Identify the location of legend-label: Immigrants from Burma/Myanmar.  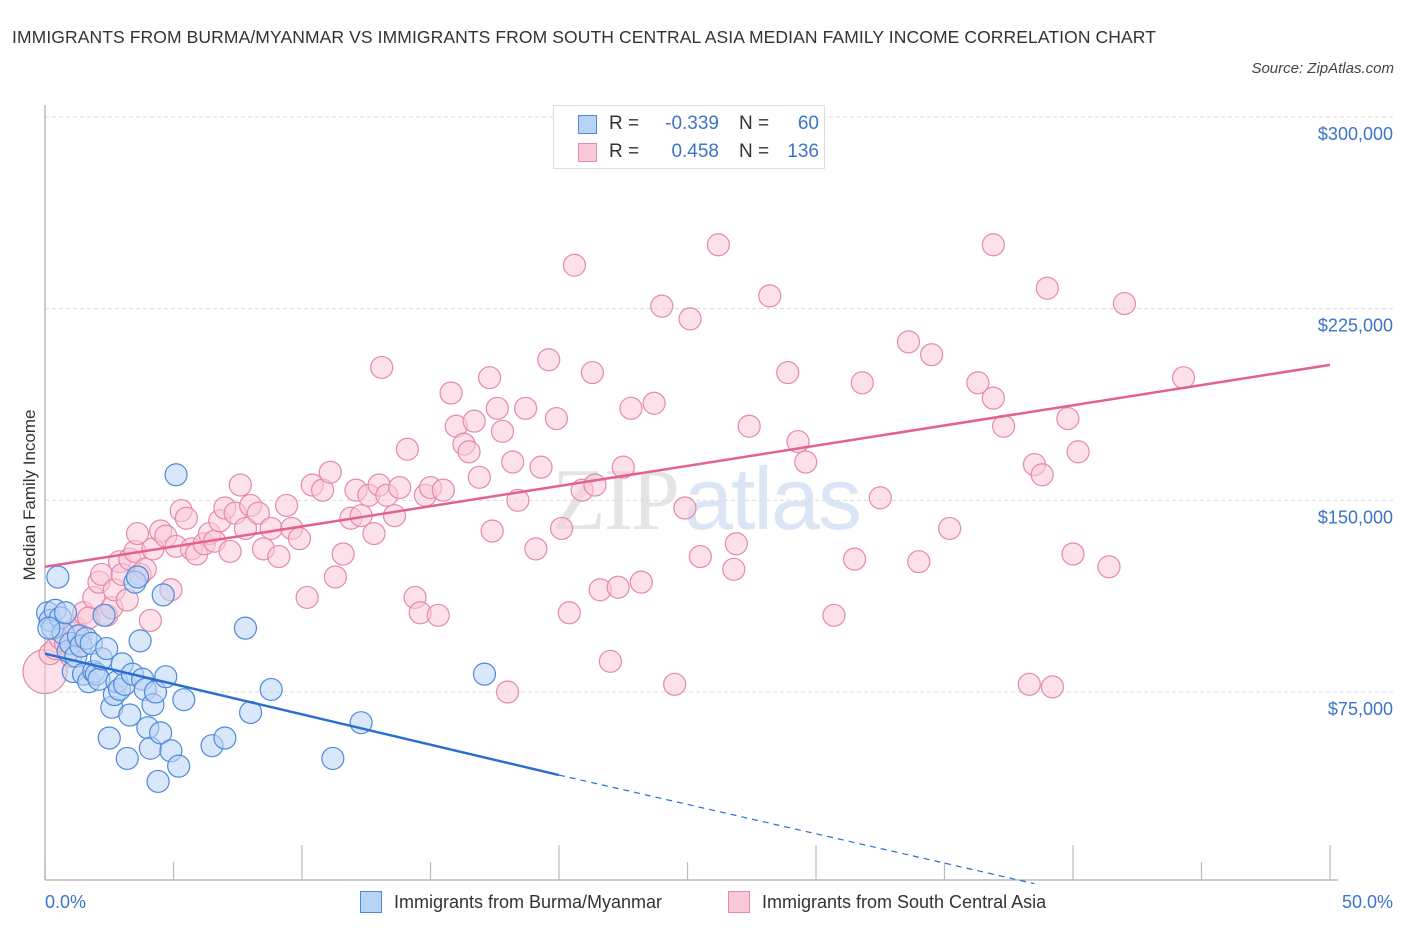
(528, 901).